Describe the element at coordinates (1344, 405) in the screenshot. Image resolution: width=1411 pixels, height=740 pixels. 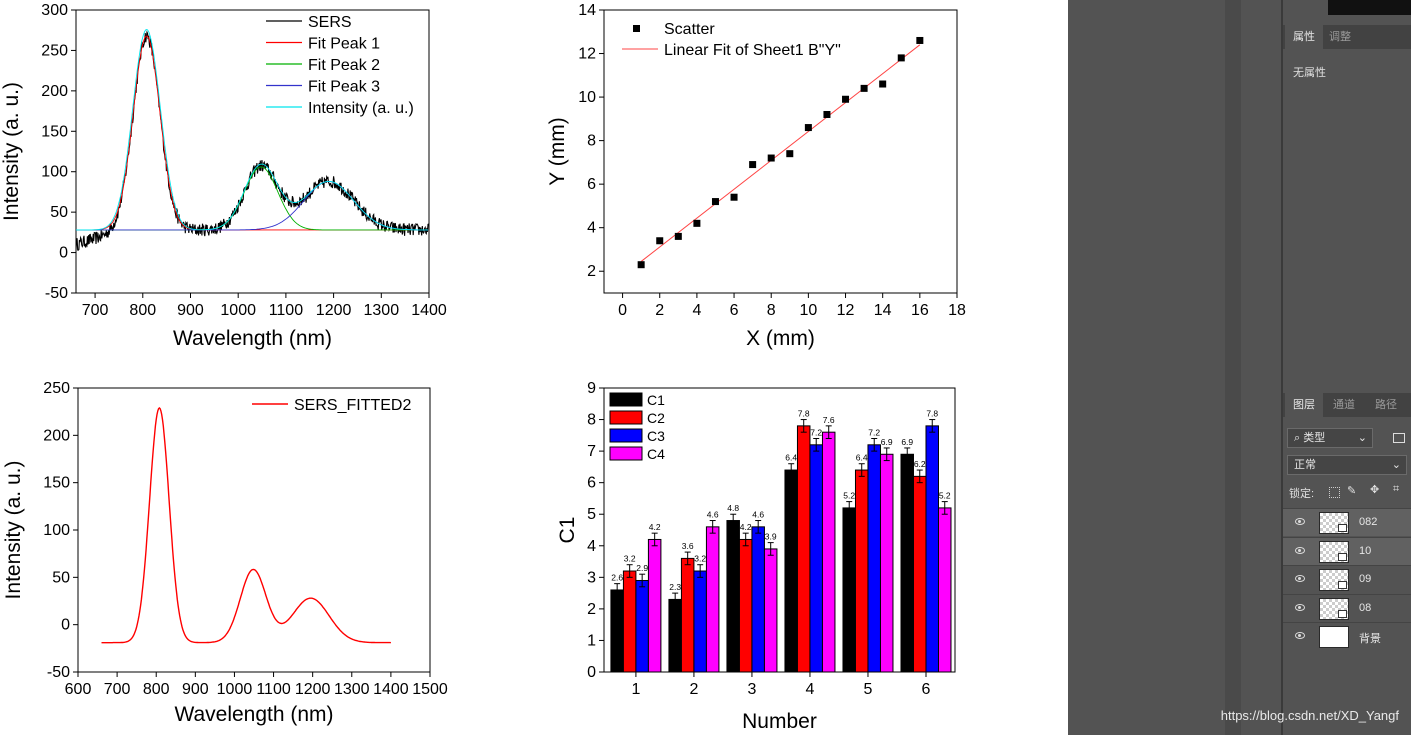
I see `tab-channels: 通道` at that location.